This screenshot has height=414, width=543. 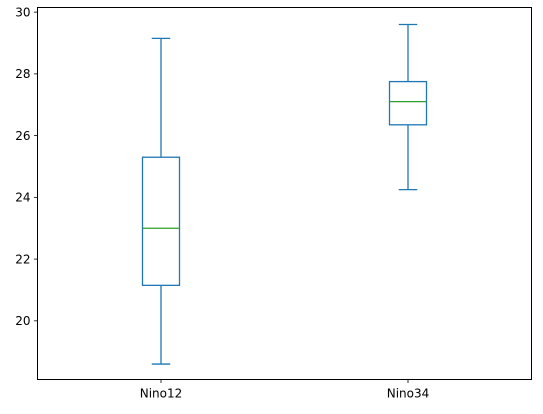 I want to click on x-tick-label: Nino12, so click(x=161, y=394).